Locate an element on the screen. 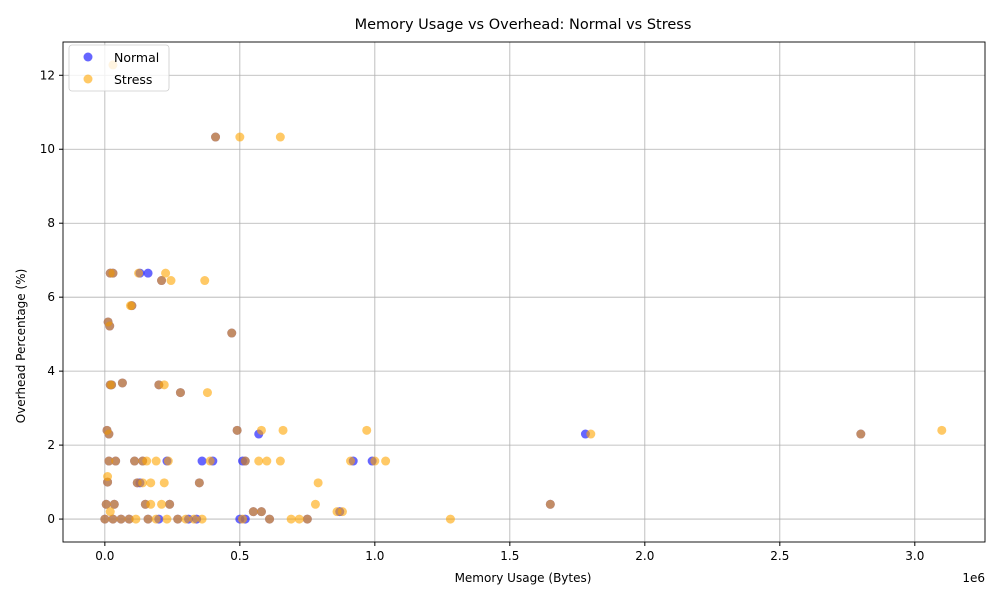  y-tick-label: 6 is located at coordinates (51, 297).